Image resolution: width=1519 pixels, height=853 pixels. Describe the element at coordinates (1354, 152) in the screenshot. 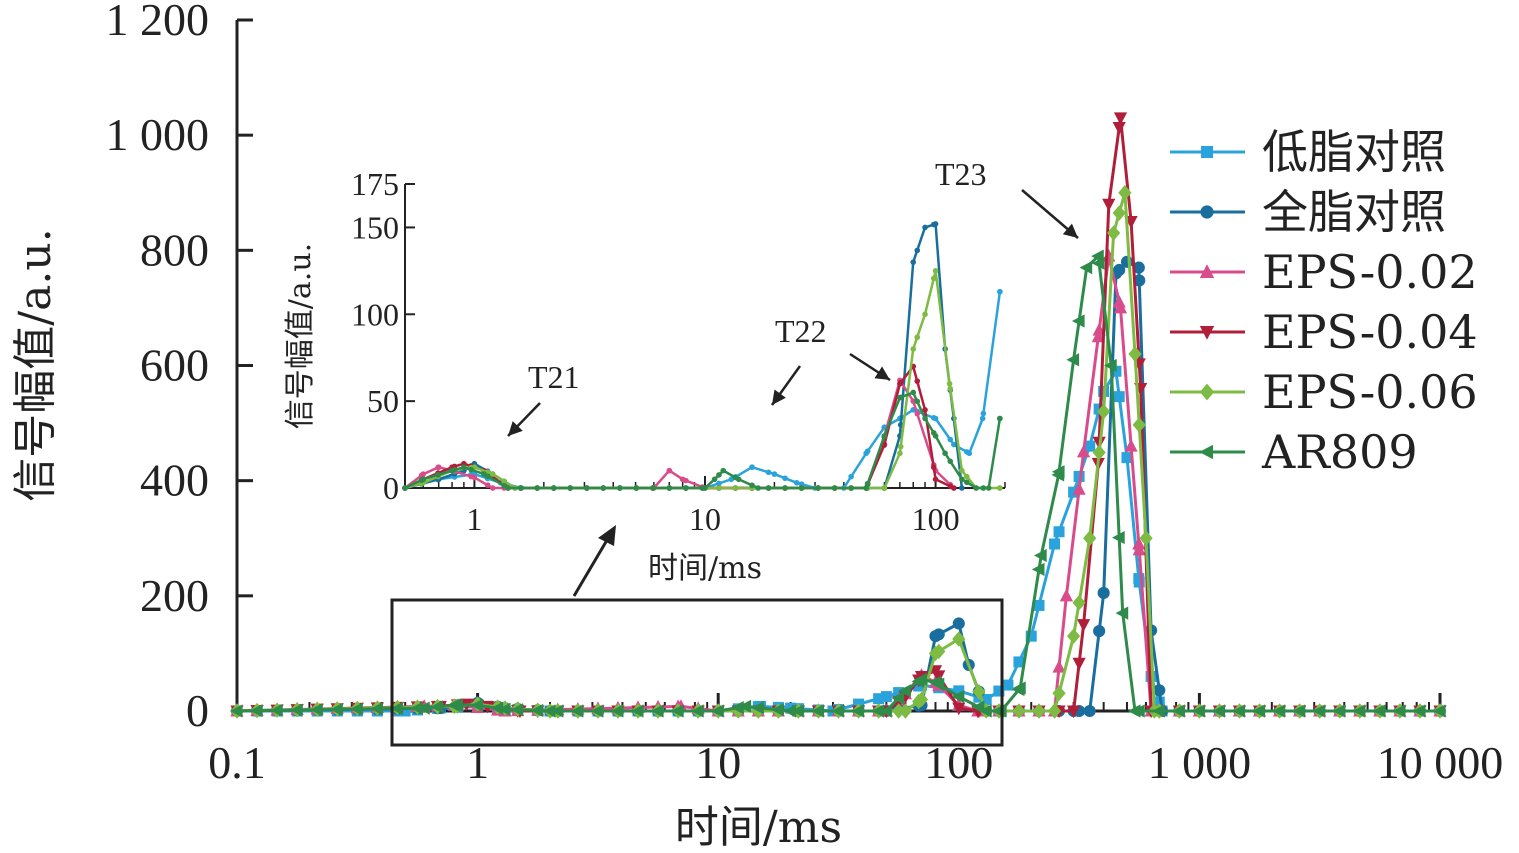

I see `legend-label: 低脂对照` at that location.